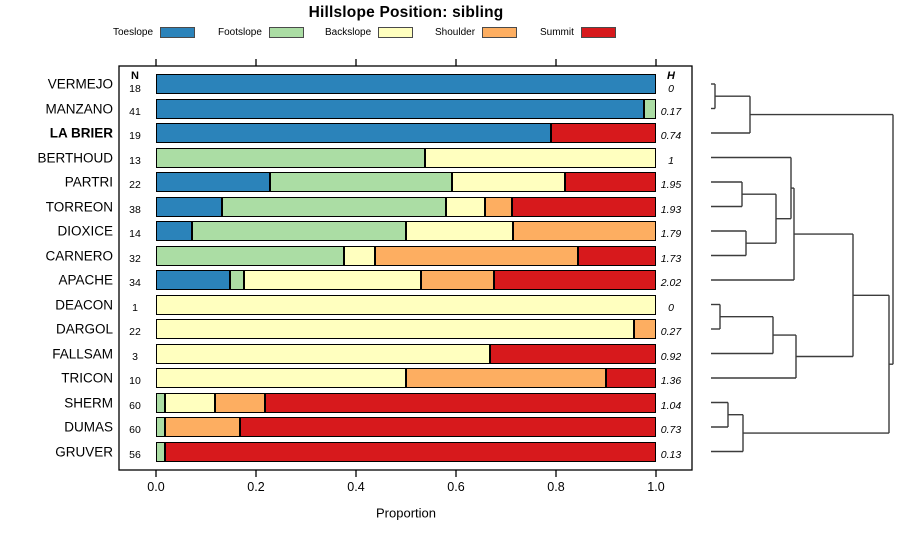 This screenshot has width=900, height=540. Describe the element at coordinates (671, 454) in the screenshot. I see `h-value: 0.13` at that location.